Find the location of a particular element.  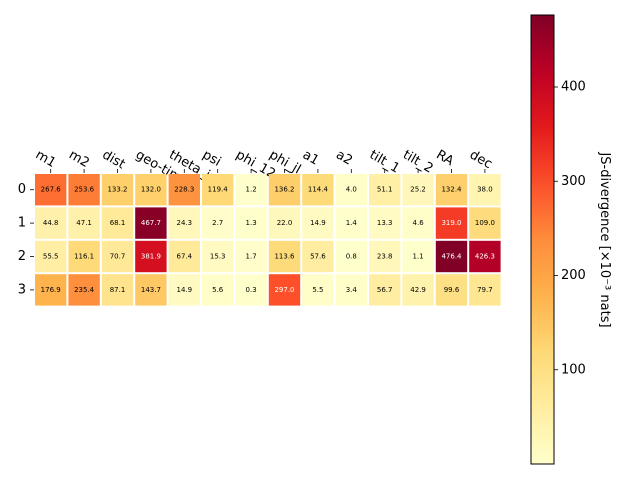

cell-value-label: 70.7 is located at coordinates (118, 257).